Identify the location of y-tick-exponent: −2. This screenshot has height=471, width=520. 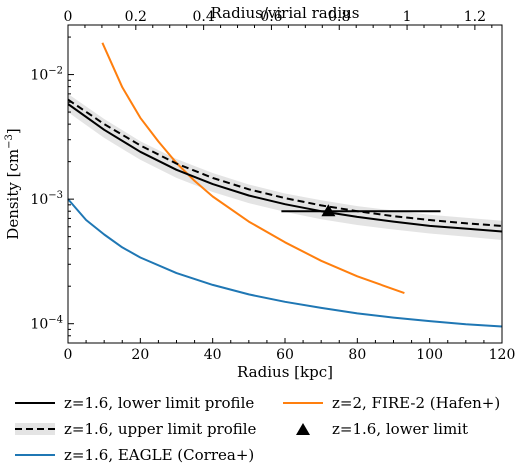
(55, 71).